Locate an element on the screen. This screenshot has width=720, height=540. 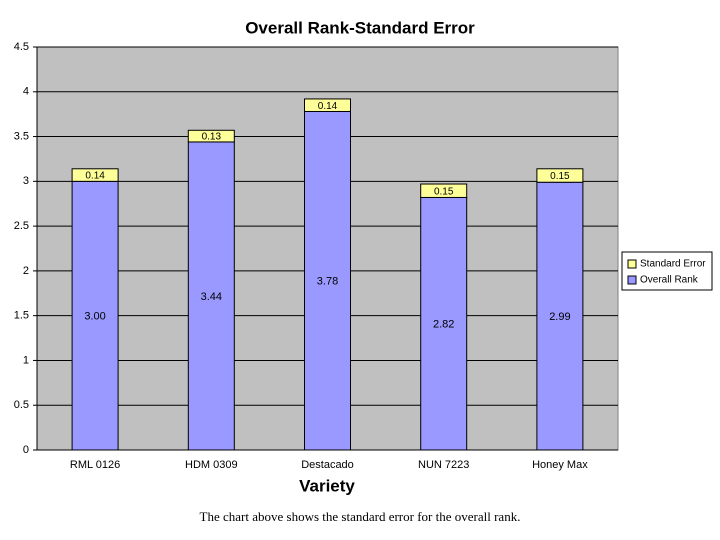
y-tick-label: 0.5 is located at coordinates (21, 405).